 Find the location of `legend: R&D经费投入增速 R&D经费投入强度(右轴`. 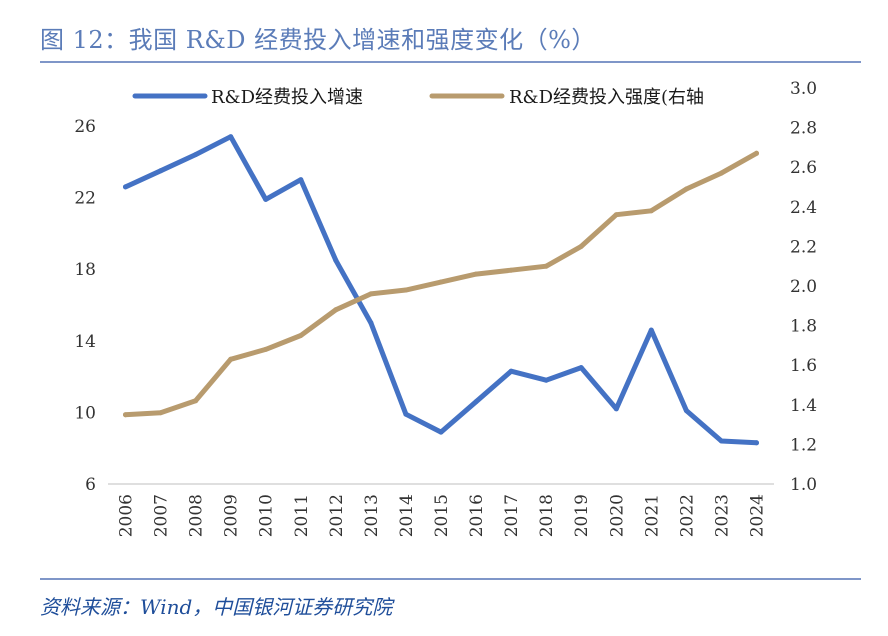

legend: R&D经费投入增速 R&D经费投入强度(右轴 is located at coordinates (418, 97).